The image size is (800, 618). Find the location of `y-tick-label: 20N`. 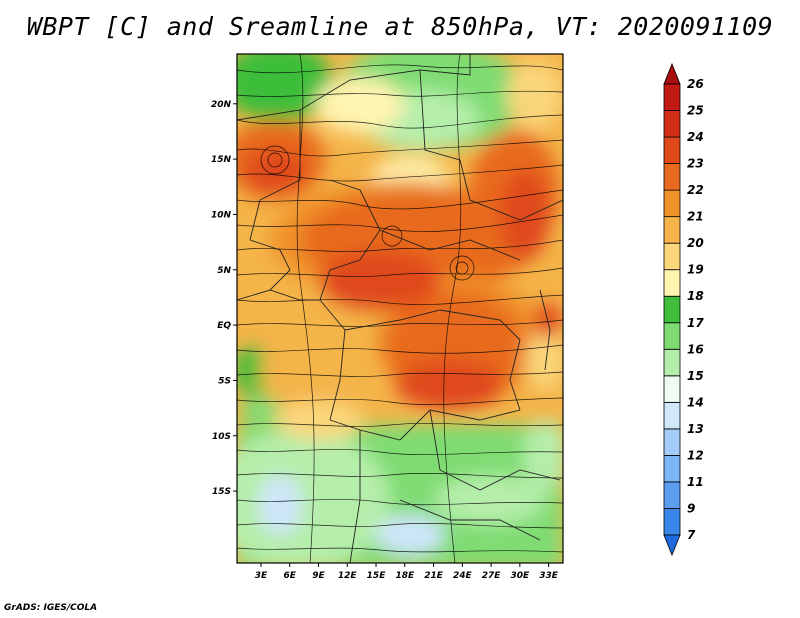

y-tick-label: 20N is located at coordinates (221, 105).